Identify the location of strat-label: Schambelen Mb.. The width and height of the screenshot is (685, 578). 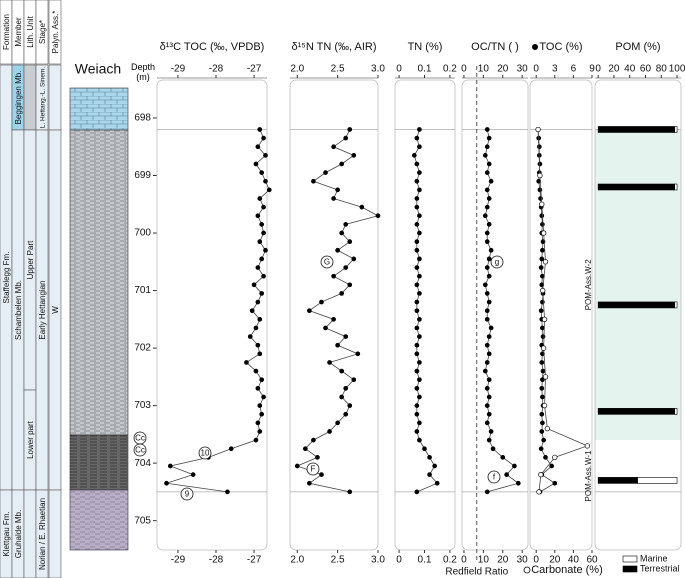
(18, 310).